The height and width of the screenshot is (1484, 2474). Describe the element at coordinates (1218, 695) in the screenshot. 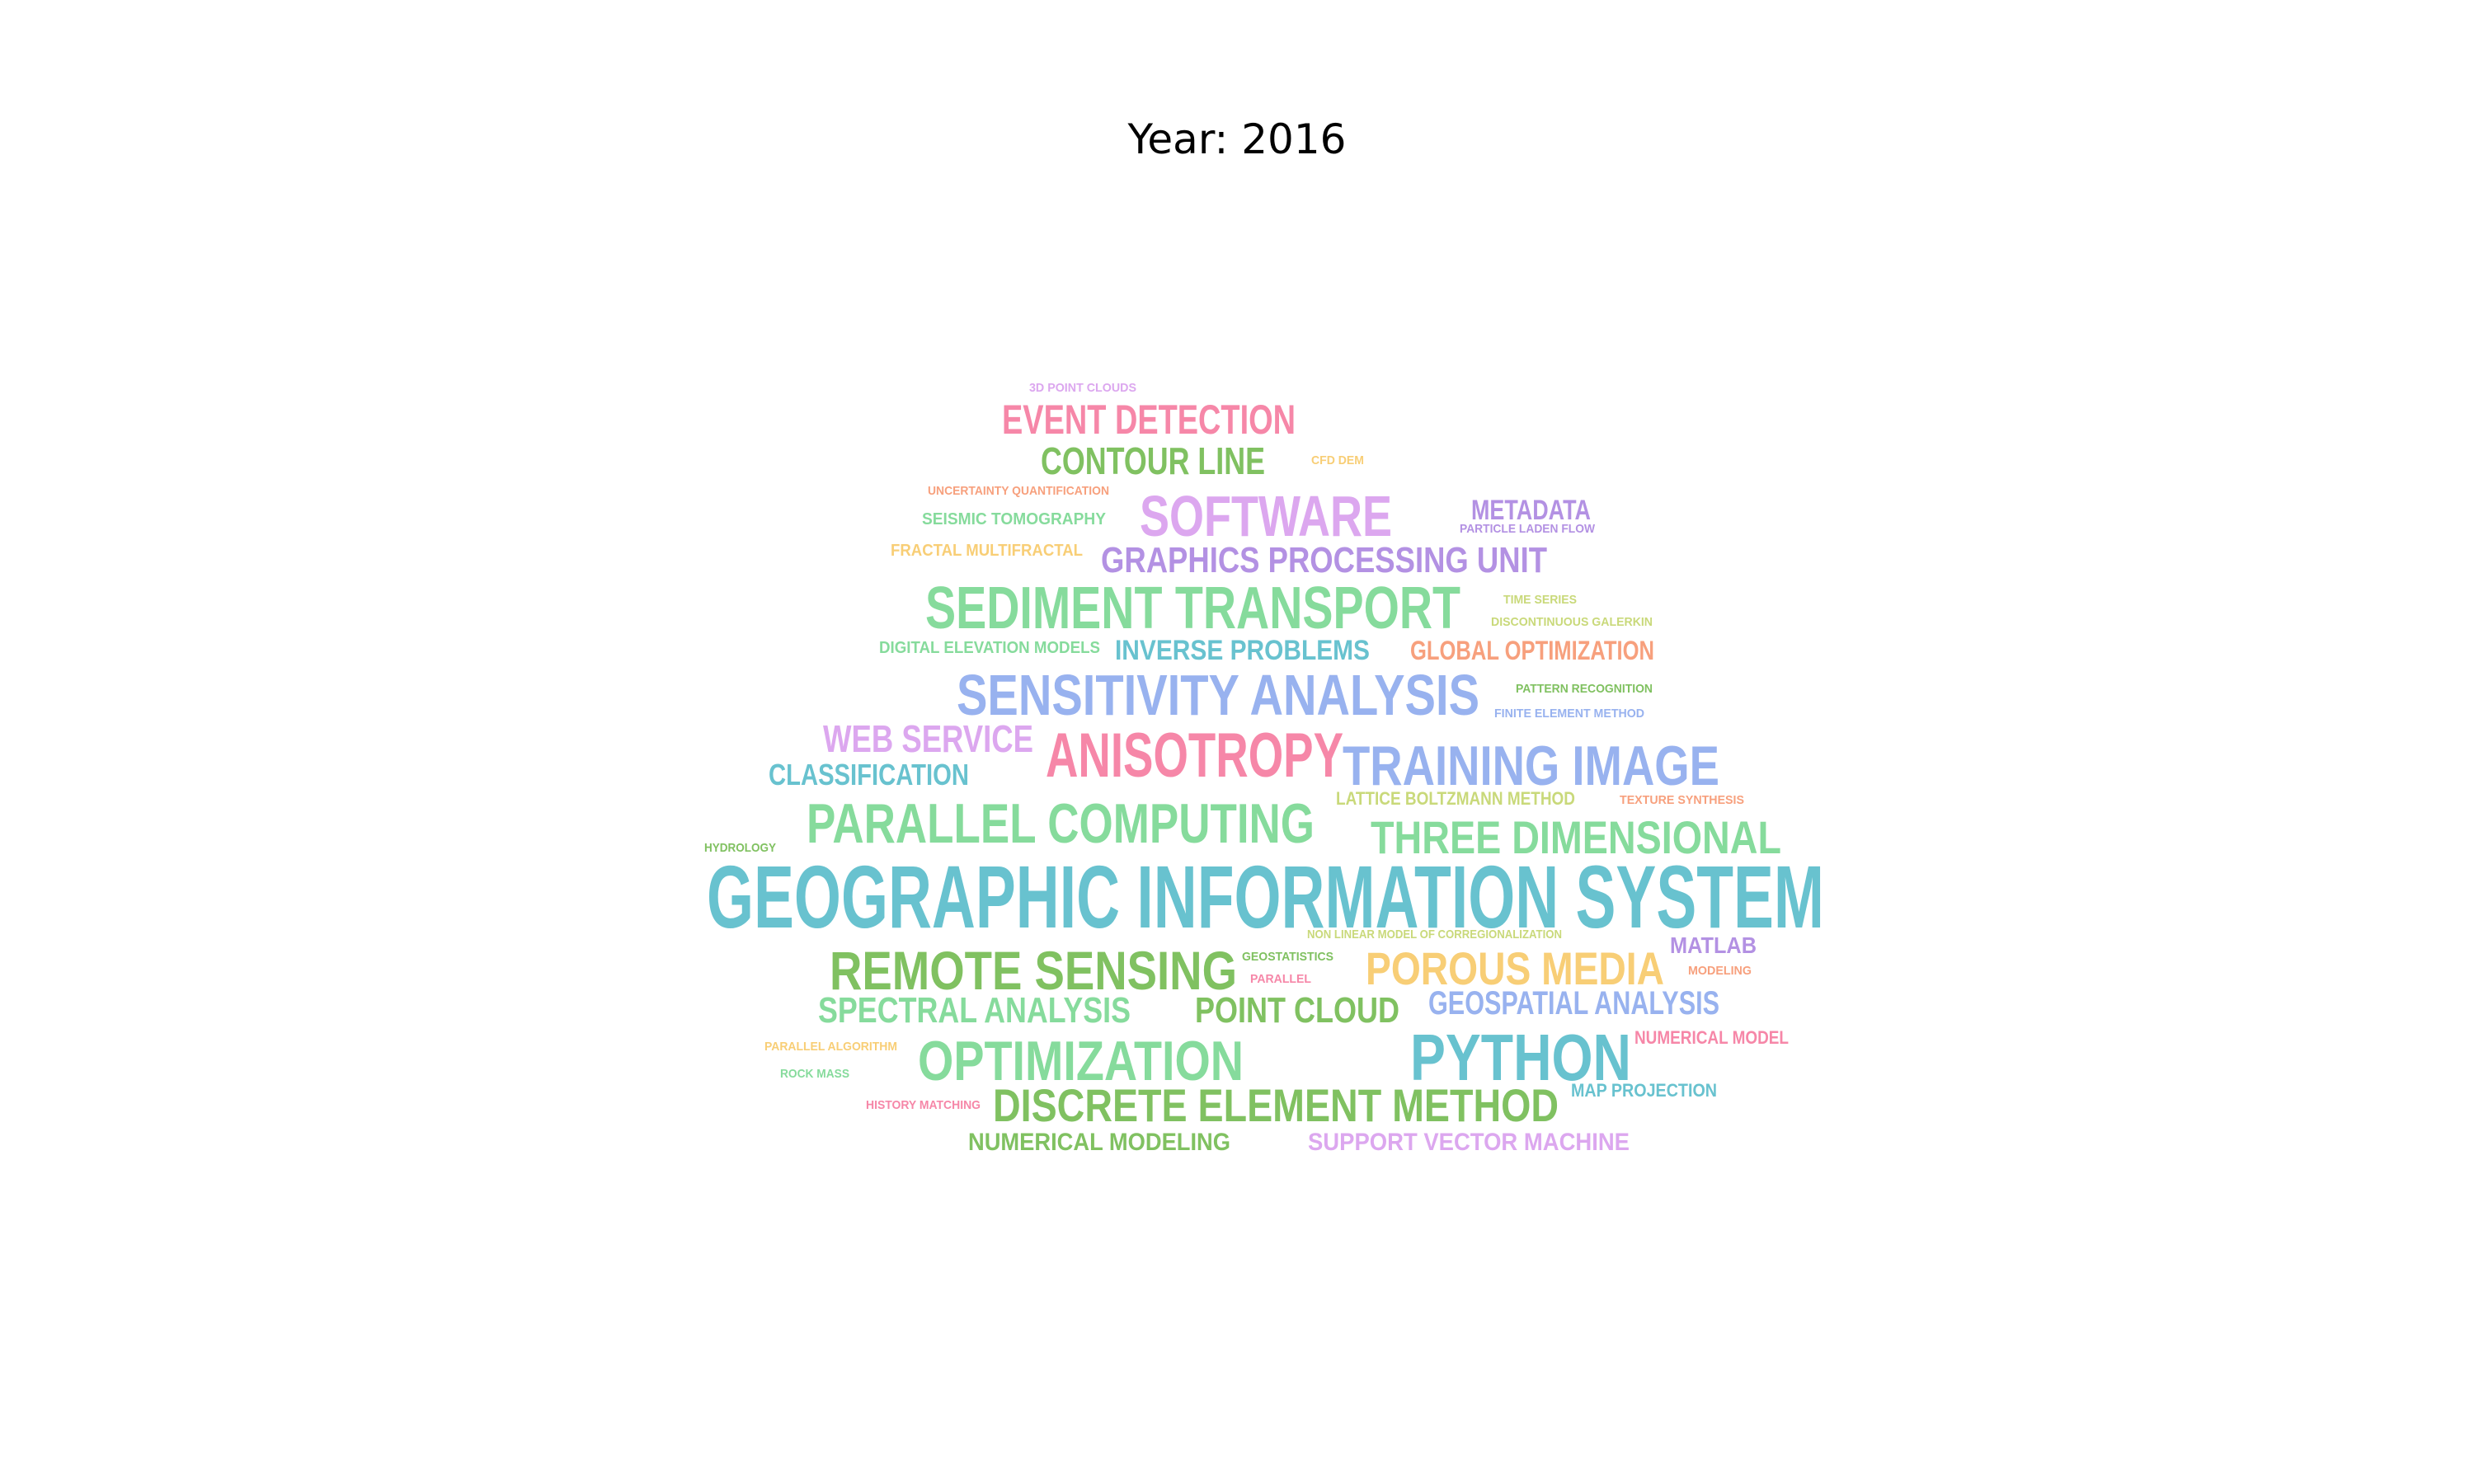

I see `cloud-word: SENSITIVITY ANALYSIS` at that location.